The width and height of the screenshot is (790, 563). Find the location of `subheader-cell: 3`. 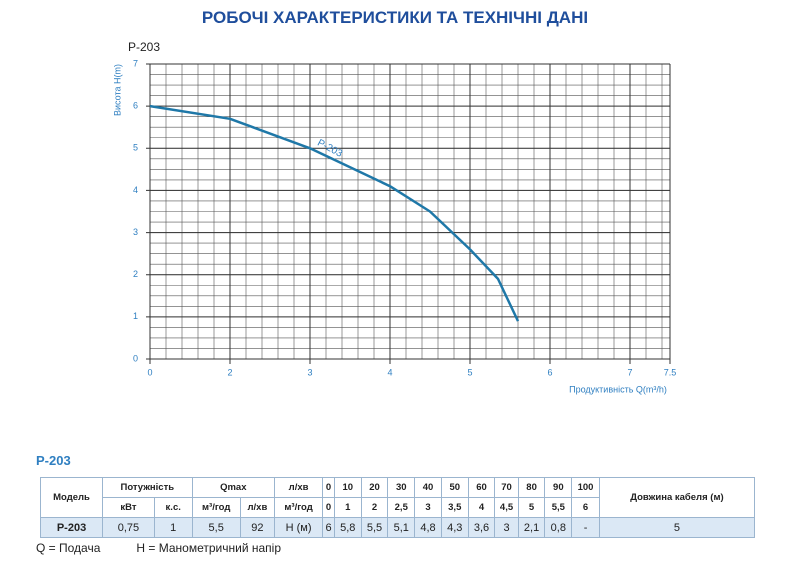

subheader-cell: 3 is located at coordinates (428, 507).